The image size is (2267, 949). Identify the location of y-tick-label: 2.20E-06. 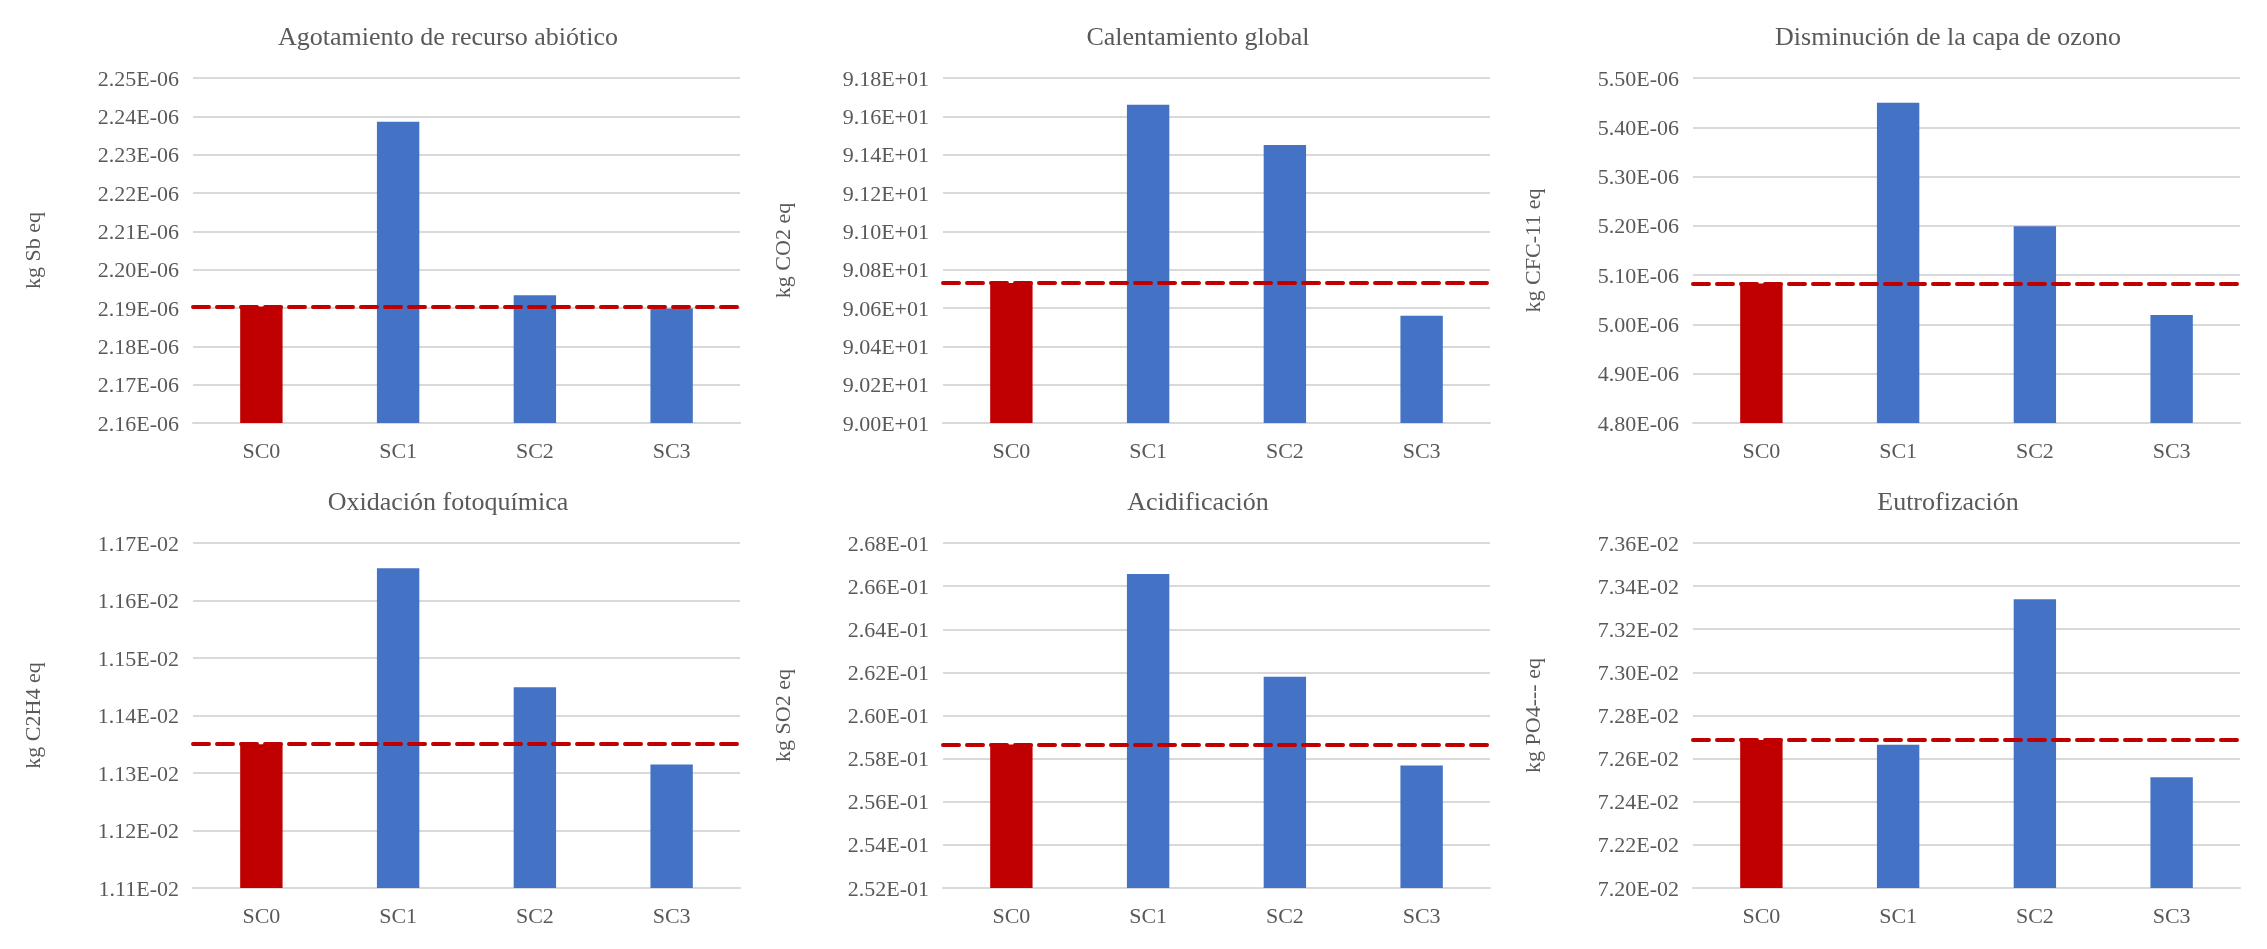
(138, 270).